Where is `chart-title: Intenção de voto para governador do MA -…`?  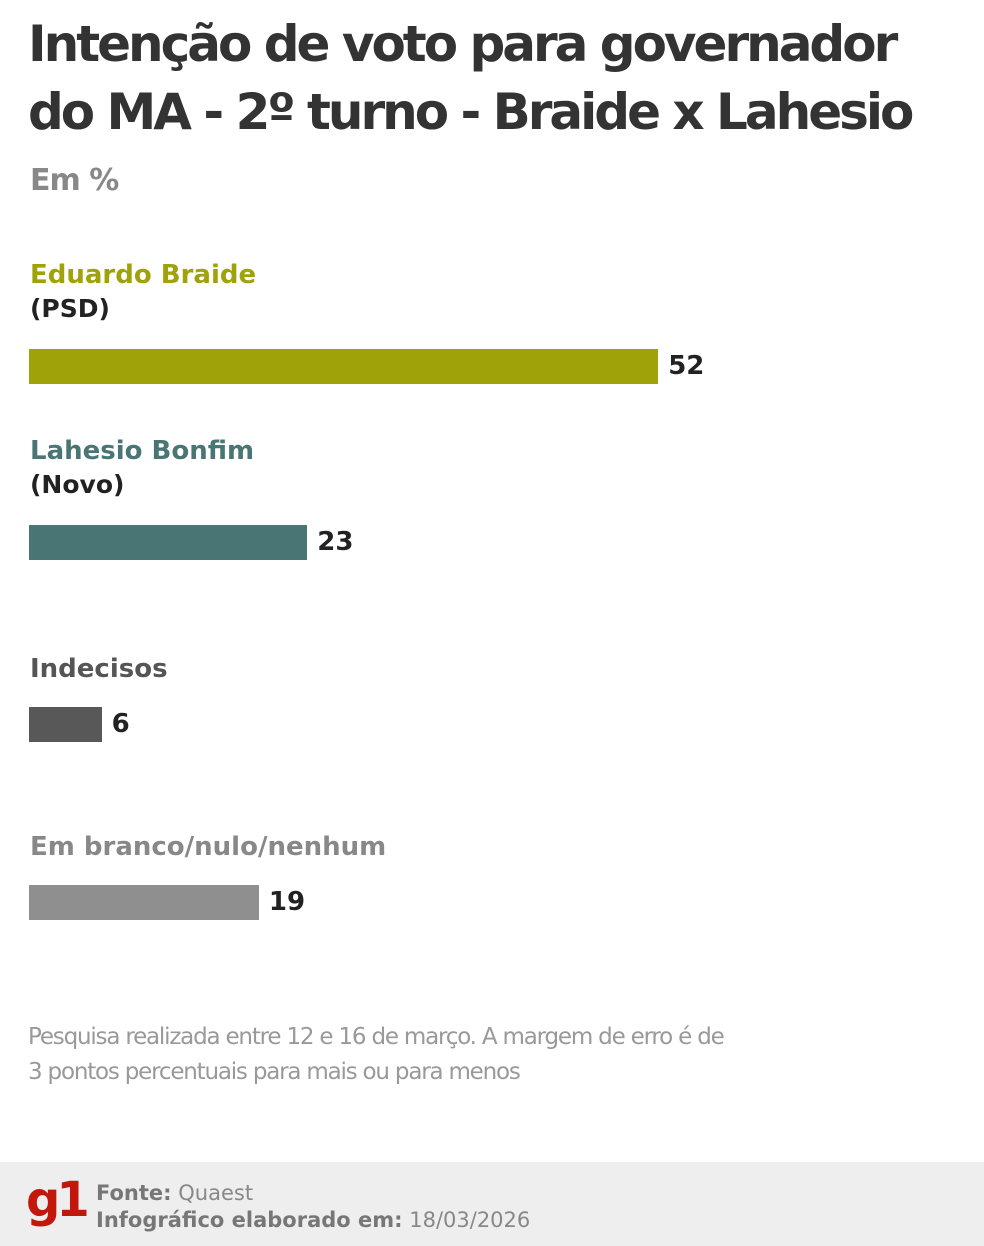
chart-title: Intenção de voto para governador do MA -… is located at coordinates (471, 78).